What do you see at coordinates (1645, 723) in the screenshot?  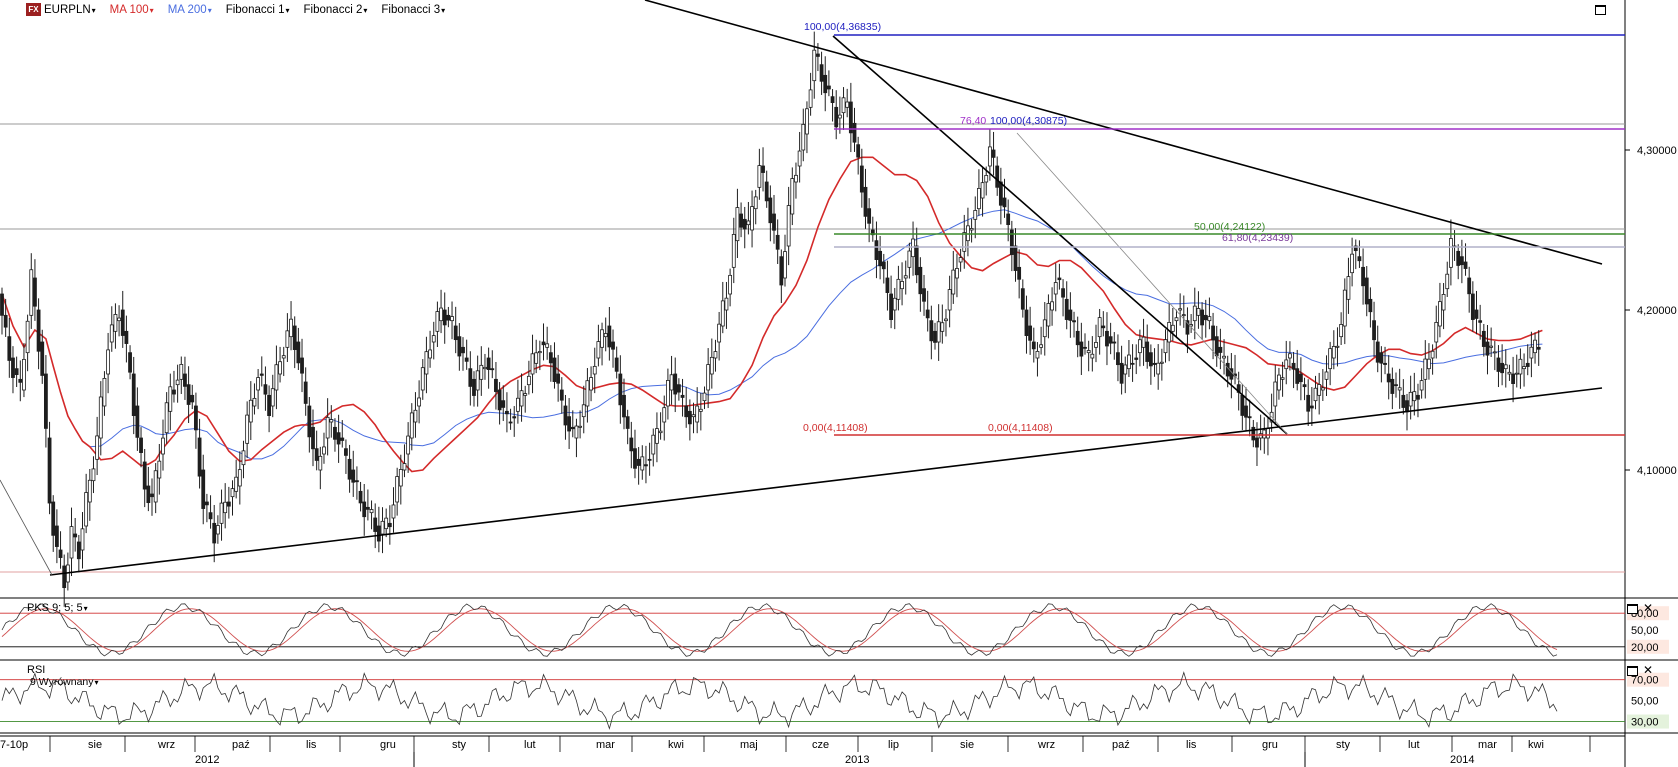 I see `rsi-level-label: 30,00` at bounding box center [1645, 723].